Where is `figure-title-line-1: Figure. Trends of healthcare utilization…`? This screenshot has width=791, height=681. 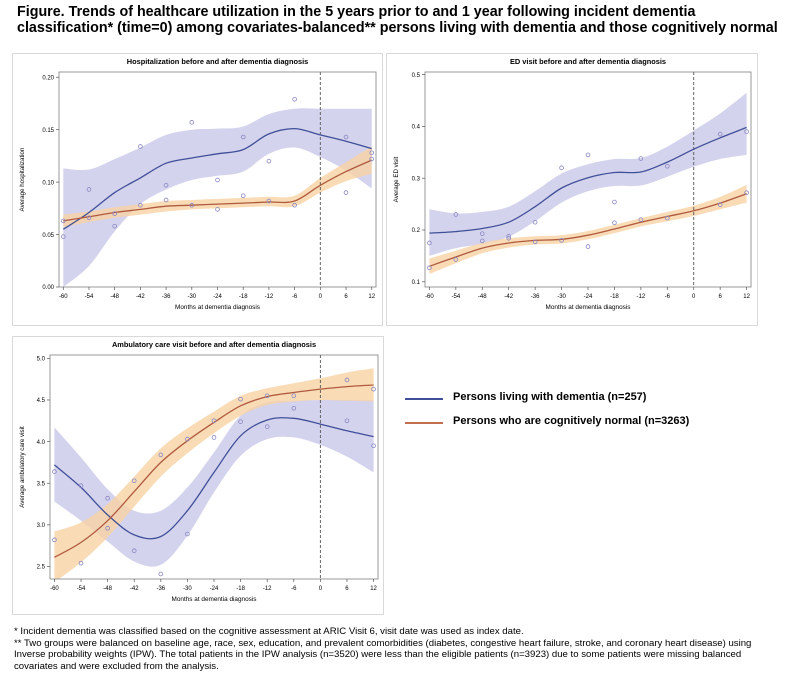
figure-title-line-1: Figure. Trends of healthcare utilization… is located at coordinates (356, 12).